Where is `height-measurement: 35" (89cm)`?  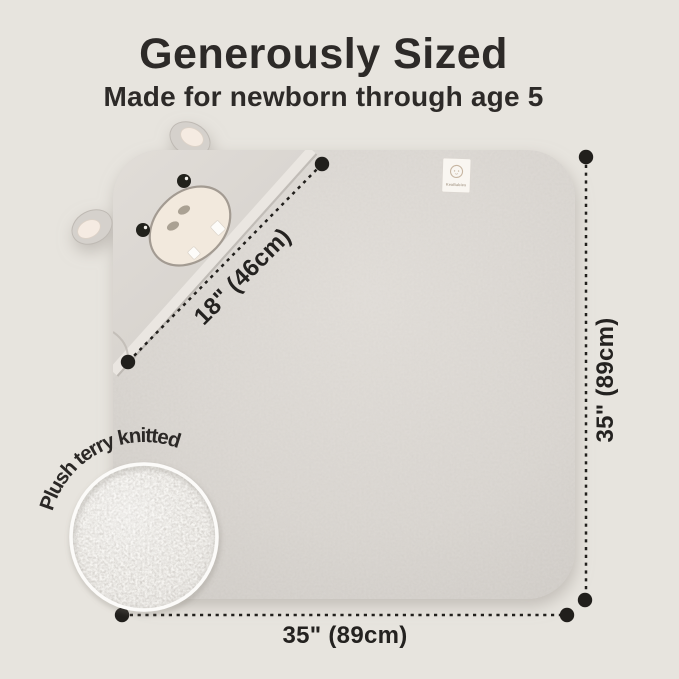 height-measurement: 35" (89cm) is located at coordinates (598, 378).